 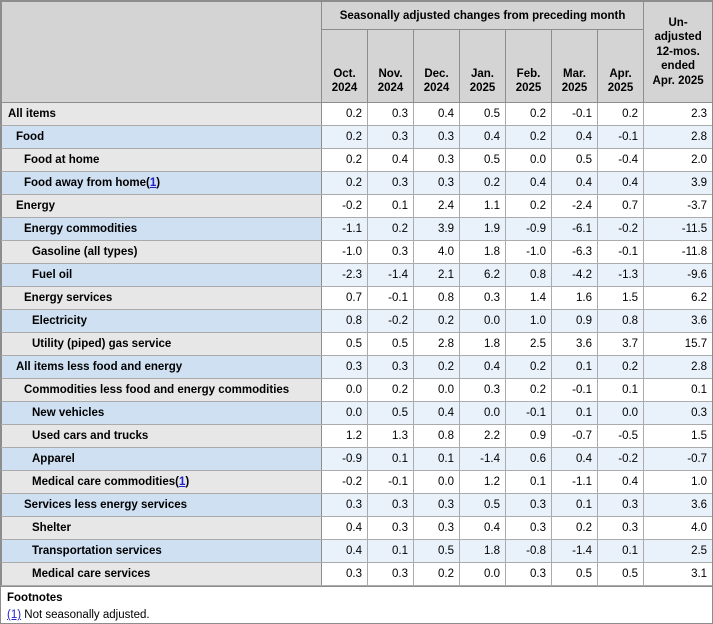 What do you see at coordinates (344, 252) in the screenshot?
I see `value-cell: -1.0` at bounding box center [344, 252].